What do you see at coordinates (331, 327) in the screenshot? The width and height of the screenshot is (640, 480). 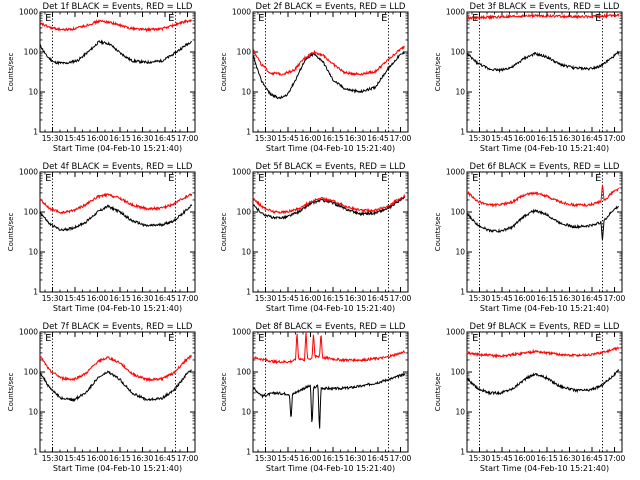 I see `panel-title: Det 8f BLACK = Events, RED = LLD` at bounding box center [331, 327].